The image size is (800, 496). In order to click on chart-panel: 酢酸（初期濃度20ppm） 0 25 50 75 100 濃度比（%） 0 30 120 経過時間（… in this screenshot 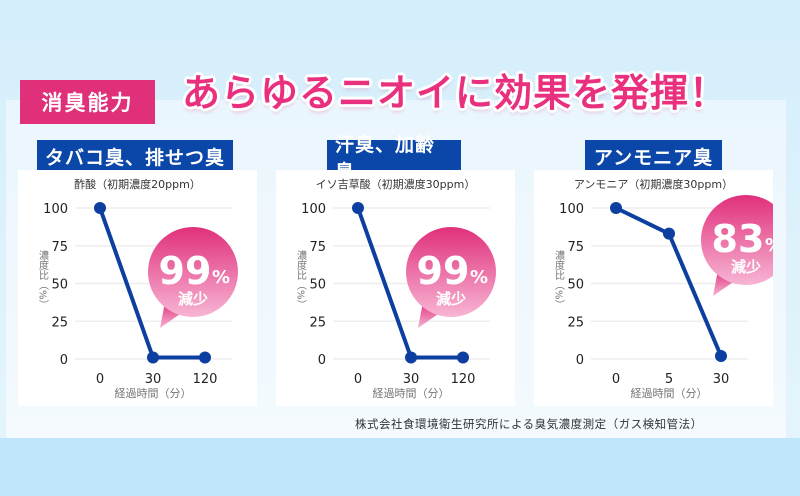, I will do `click(137, 288)`.